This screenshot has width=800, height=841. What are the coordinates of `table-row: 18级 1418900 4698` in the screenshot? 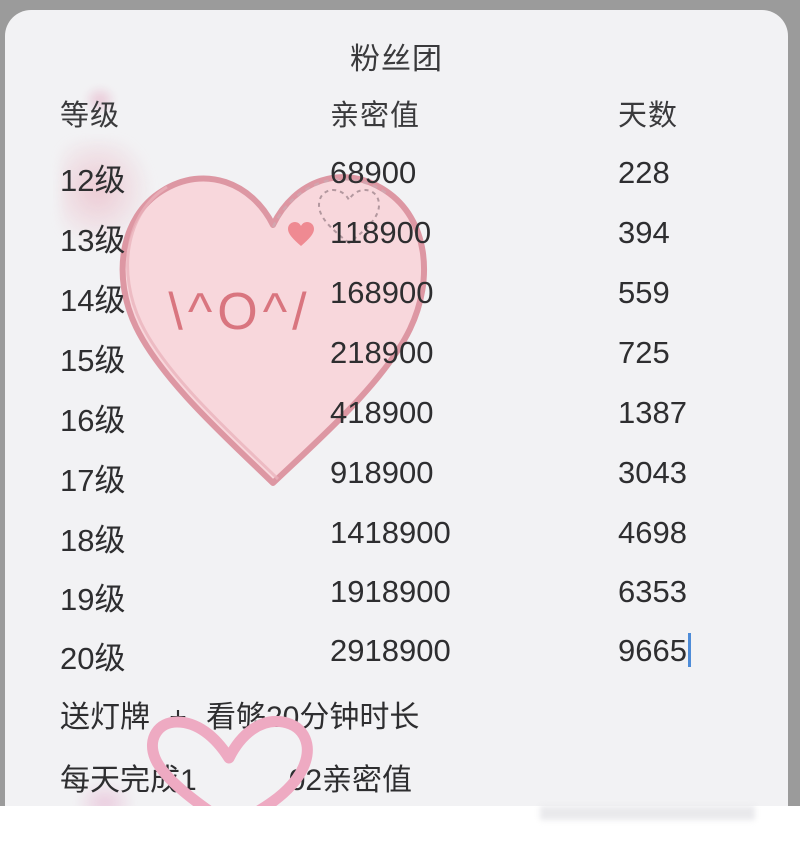 It's located at (396, 545).